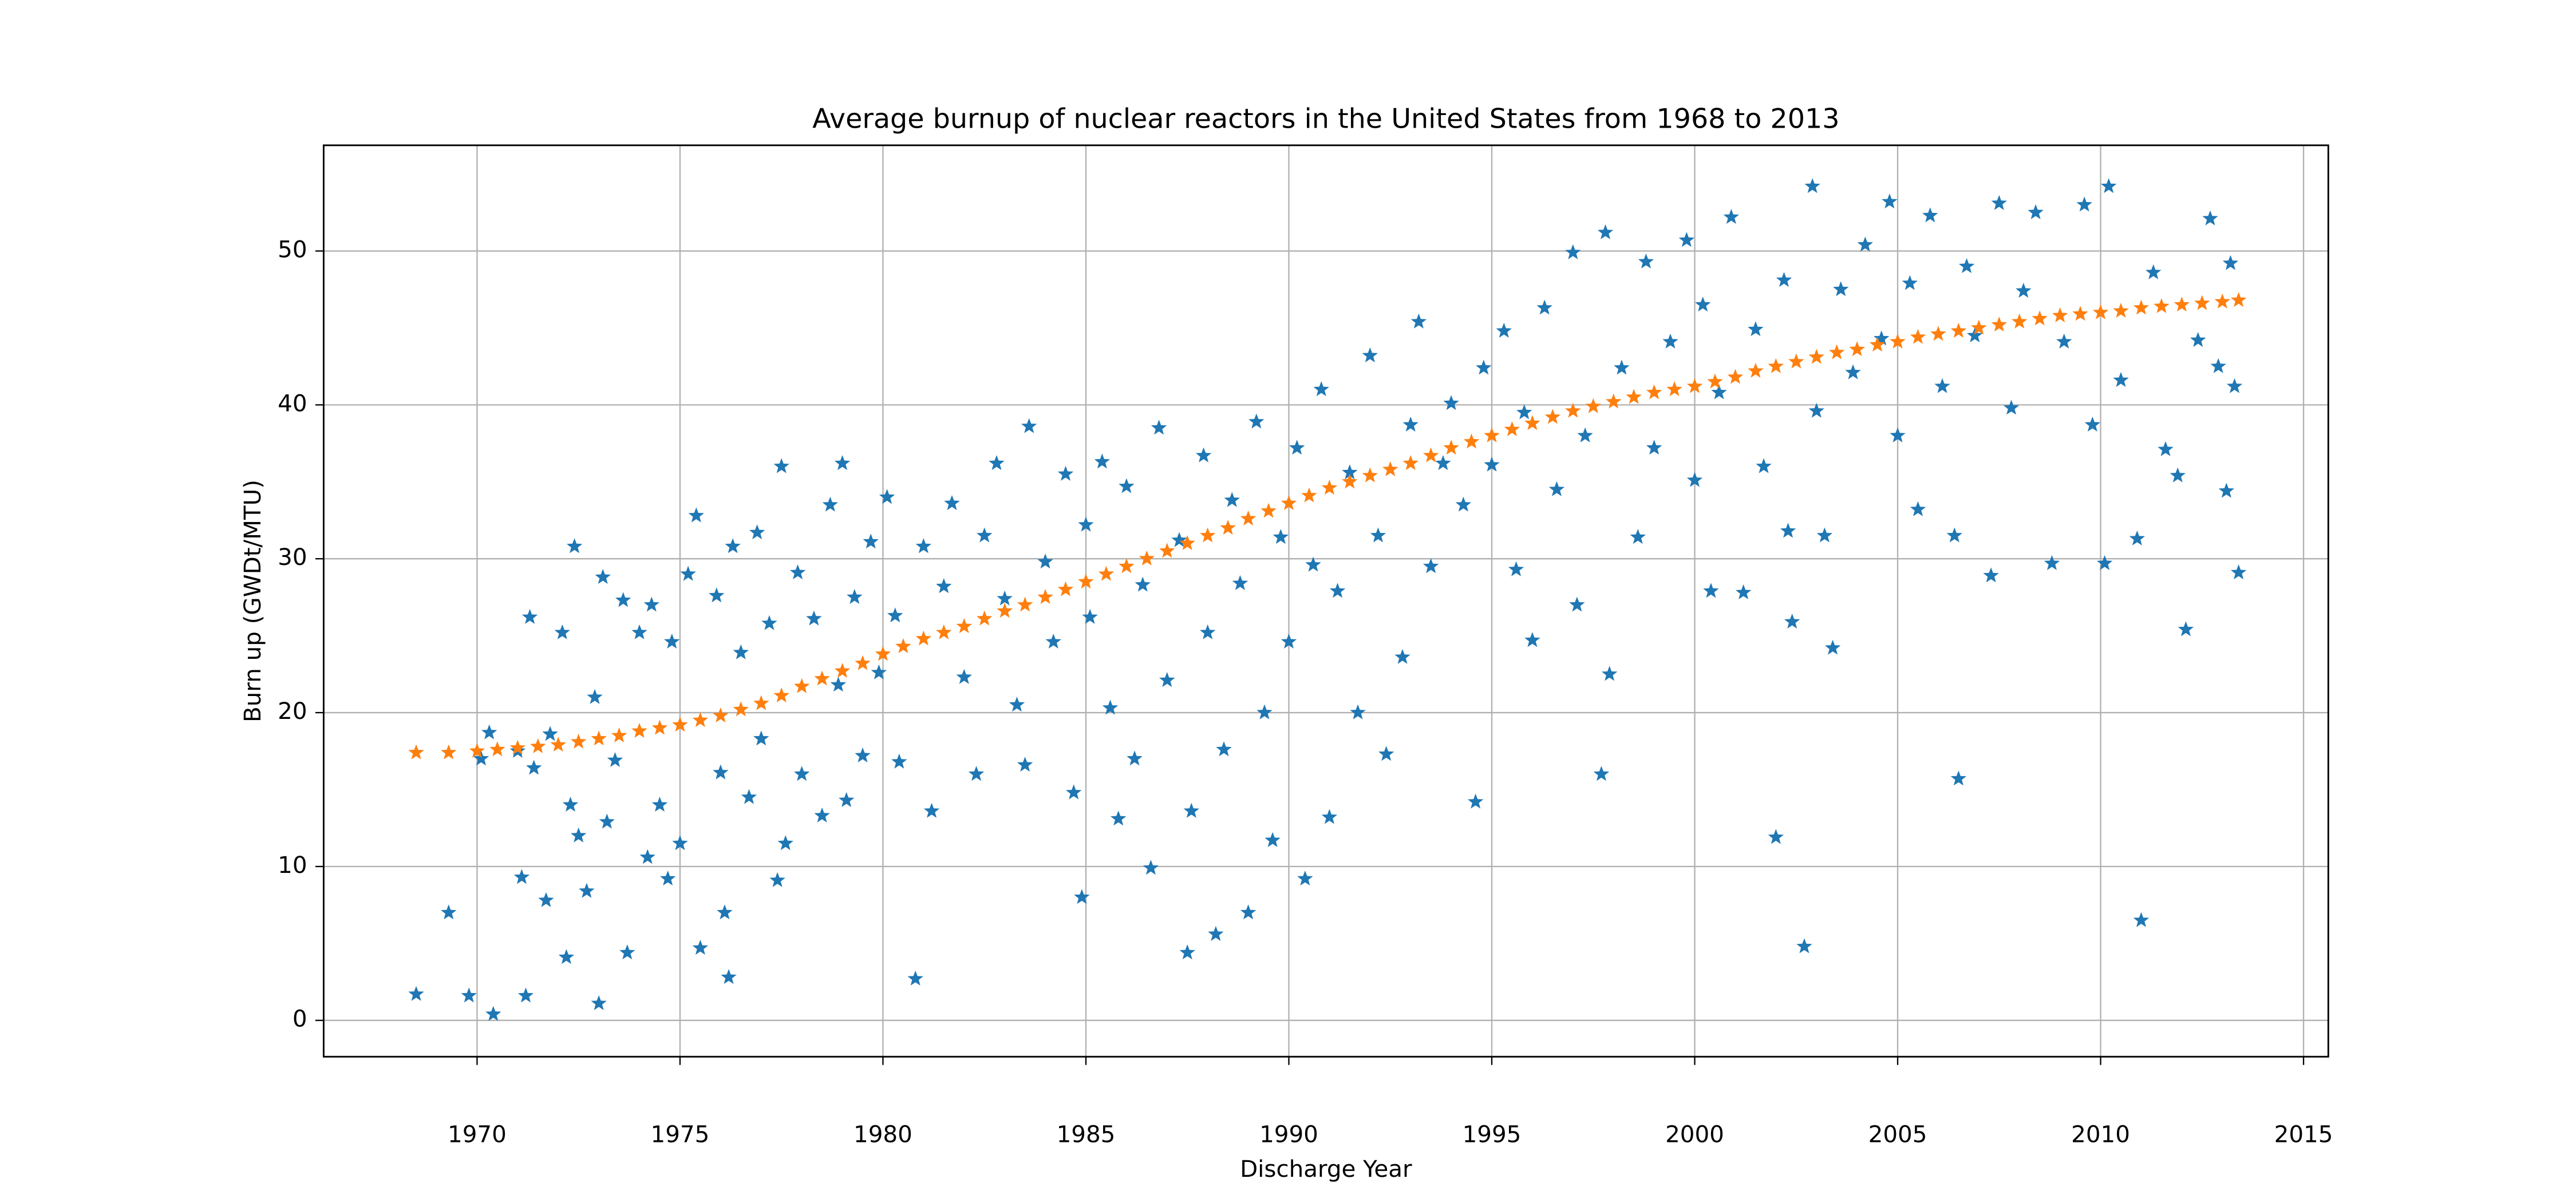 The image size is (2576, 1202). Describe the element at coordinates (1326, 1170) in the screenshot. I see `x-axis-label: Discharge Year` at that location.